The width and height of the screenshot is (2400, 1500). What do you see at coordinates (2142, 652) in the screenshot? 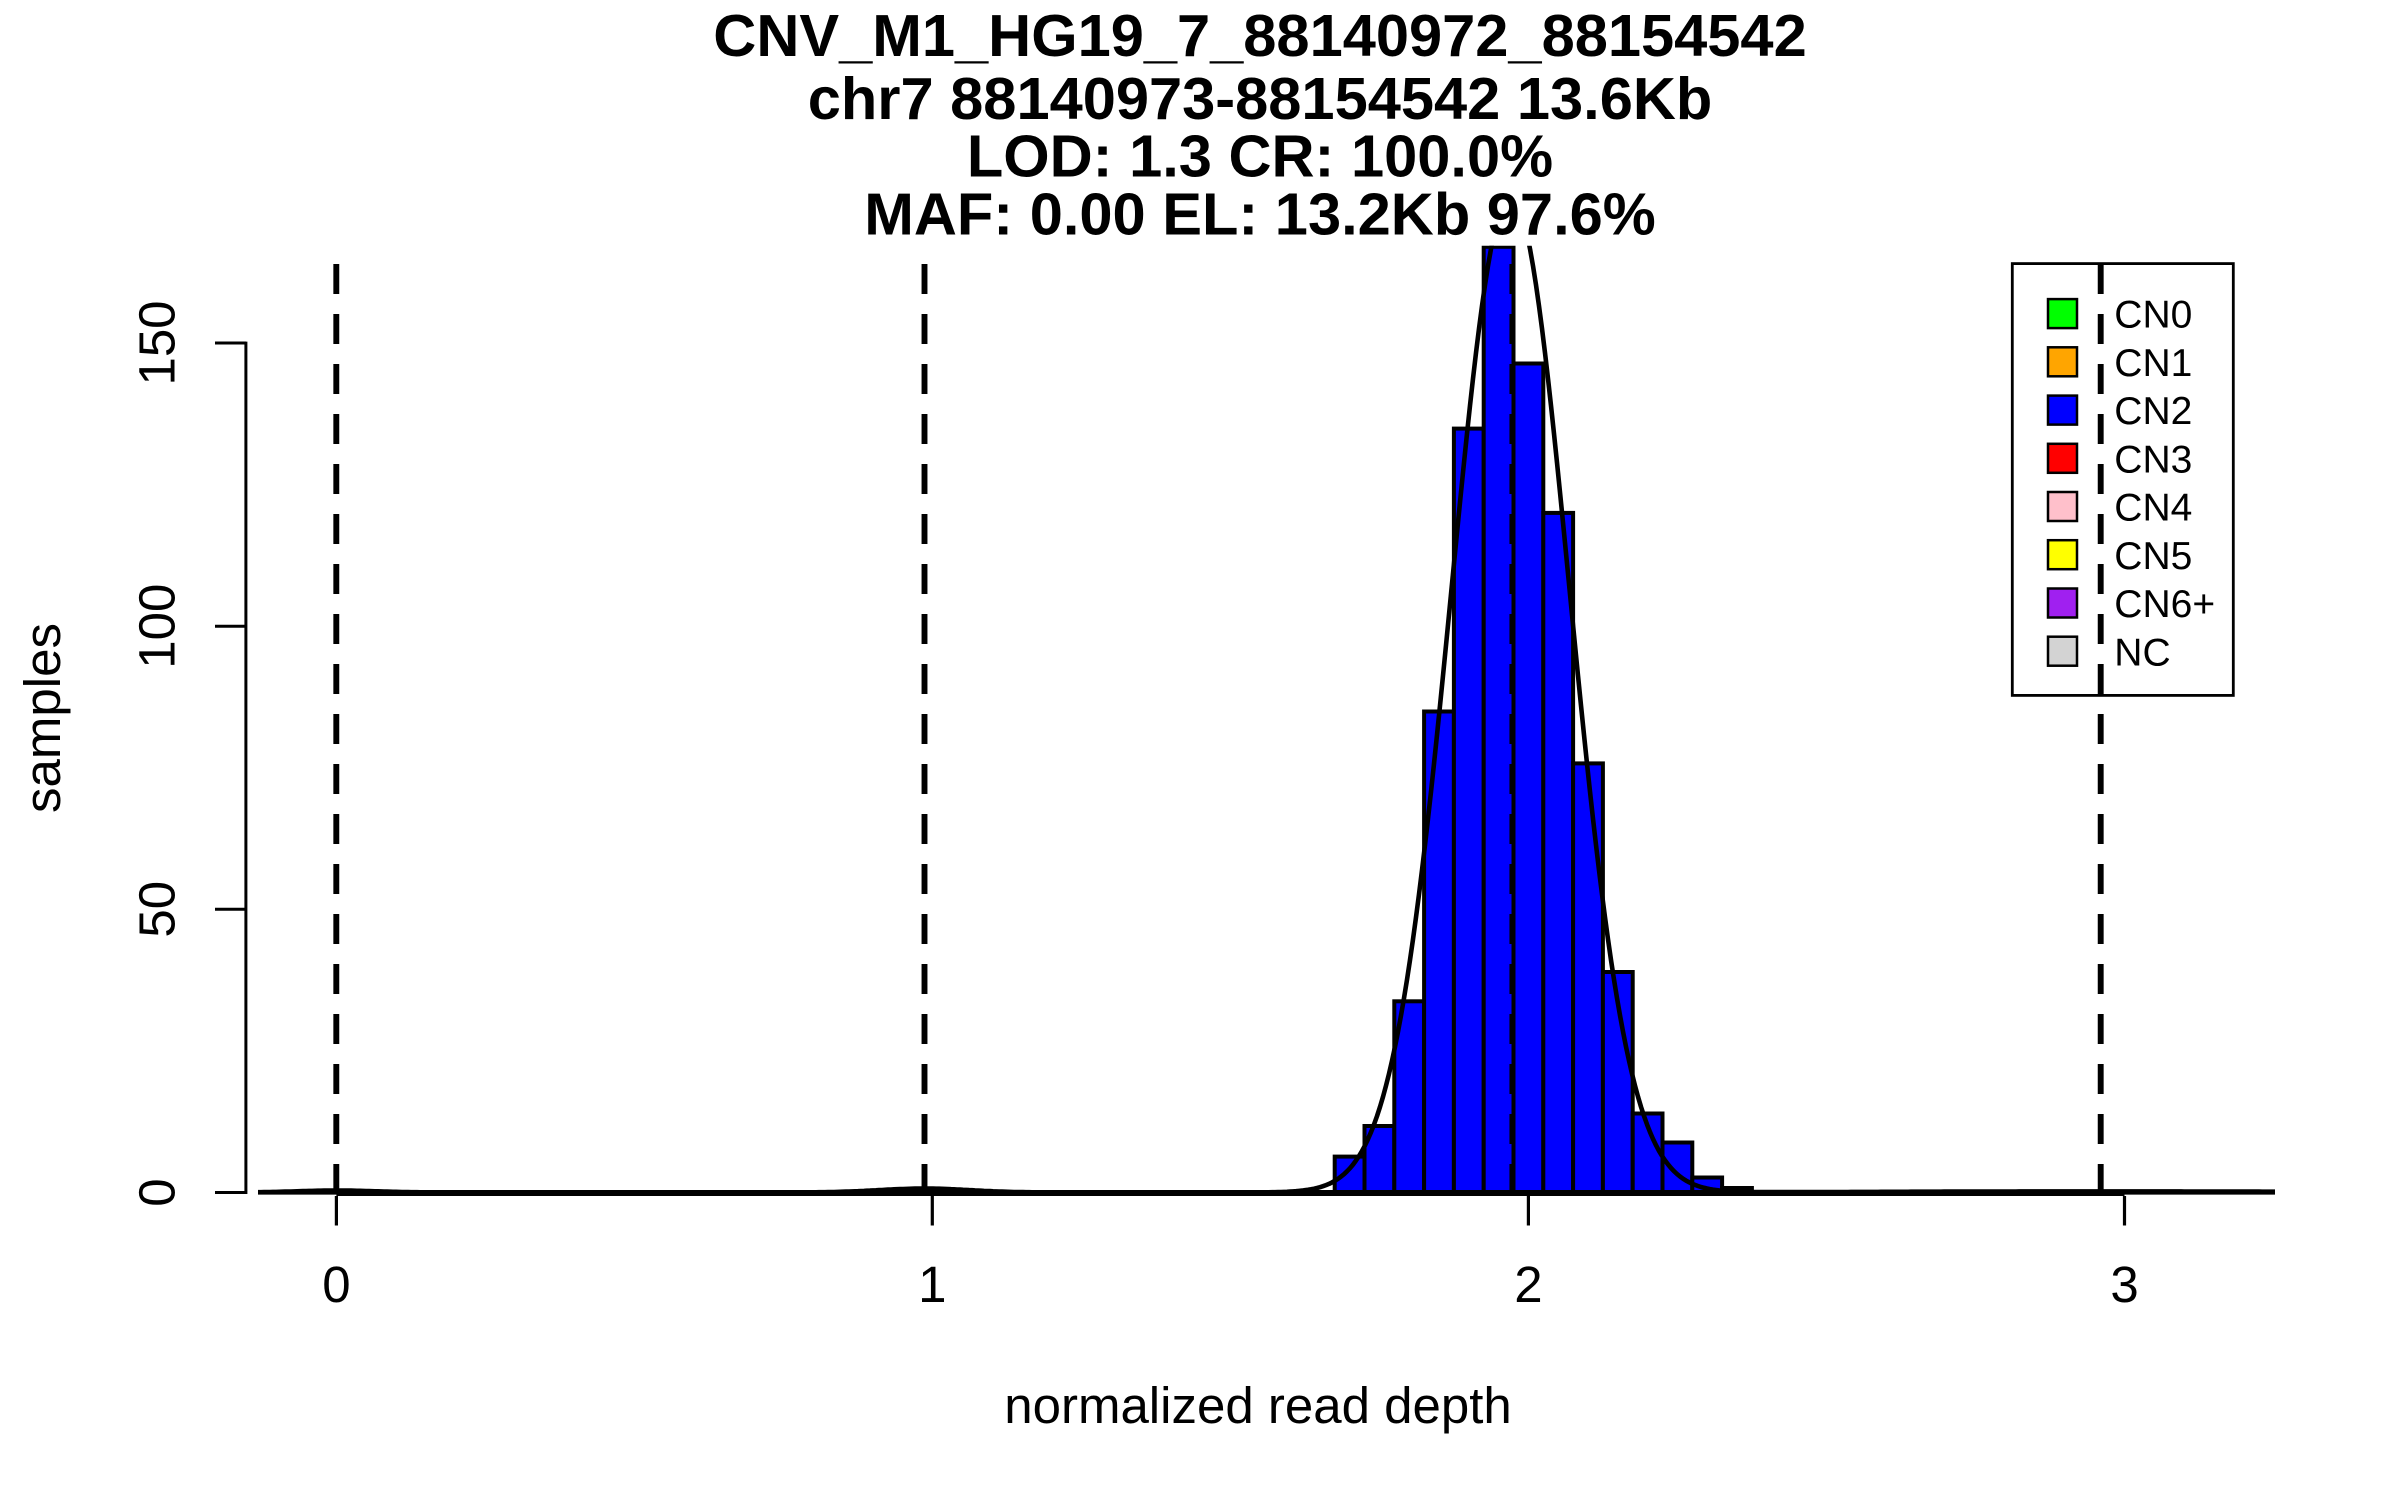
I see `svg-text: NC` at bounding box center [2142, 652].